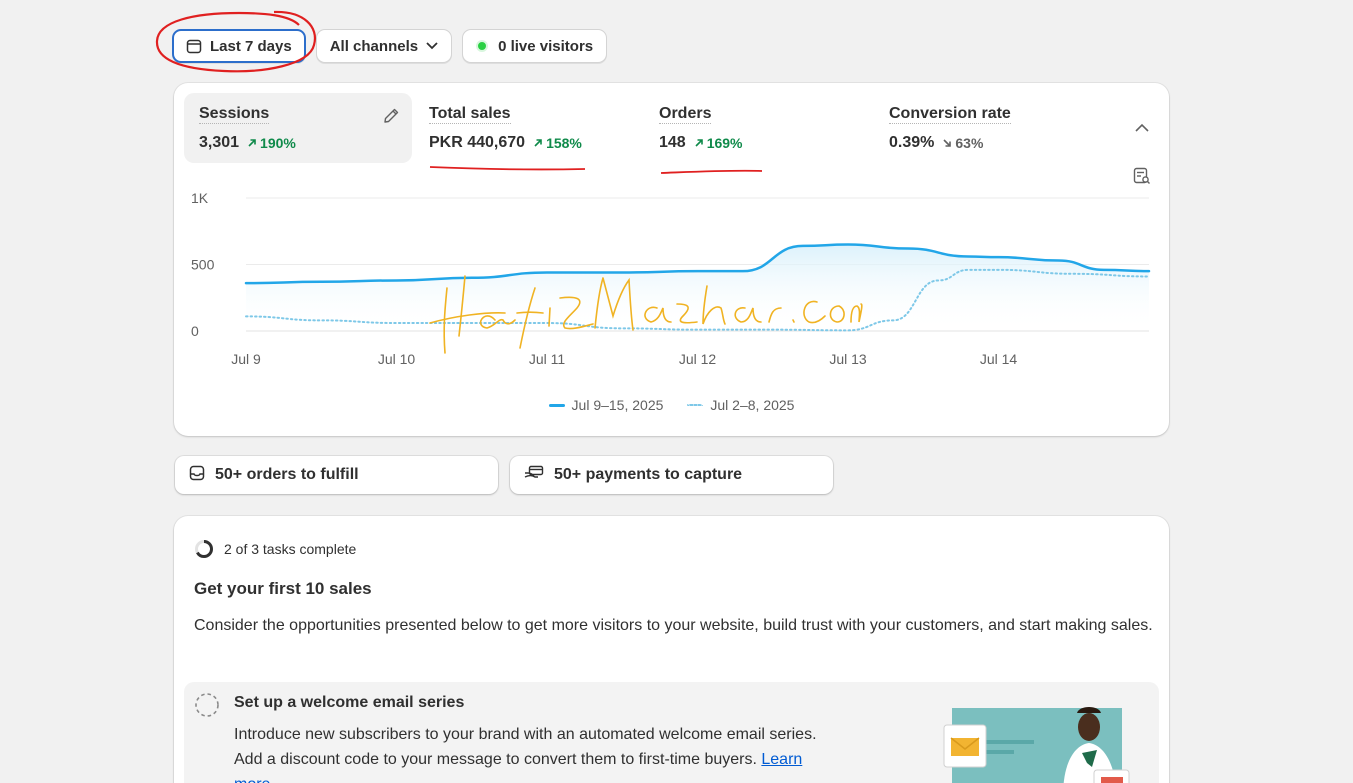 The width and height of the screenshot is (1353, 783). What do you see at coordinates (203, 265) in the screenshot?
I see `y-tick-label: 500` at bounding box center [203, 265].